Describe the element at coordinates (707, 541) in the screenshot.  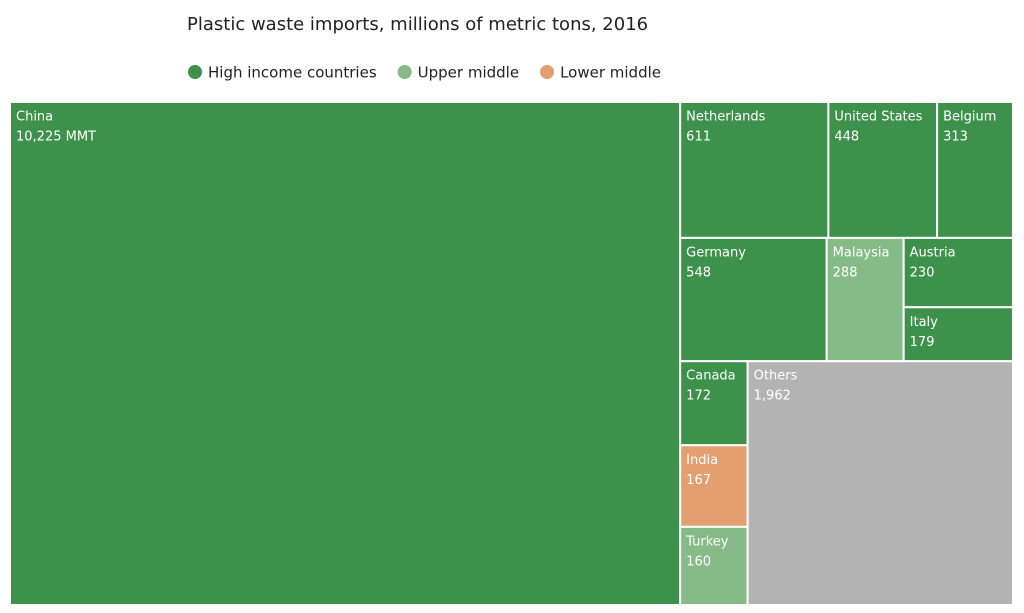
I see `cell-name: Turkey` at that location.